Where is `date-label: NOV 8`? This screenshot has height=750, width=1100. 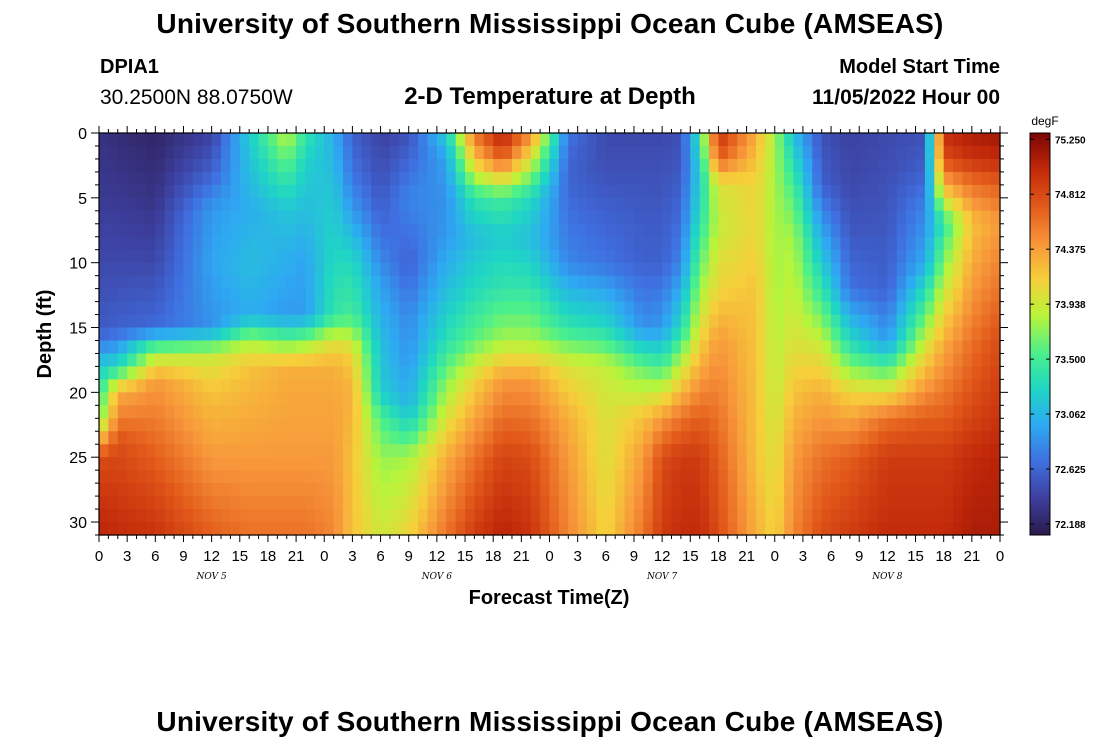
date-label: NOV 8 is located at coordinates (886, 577).